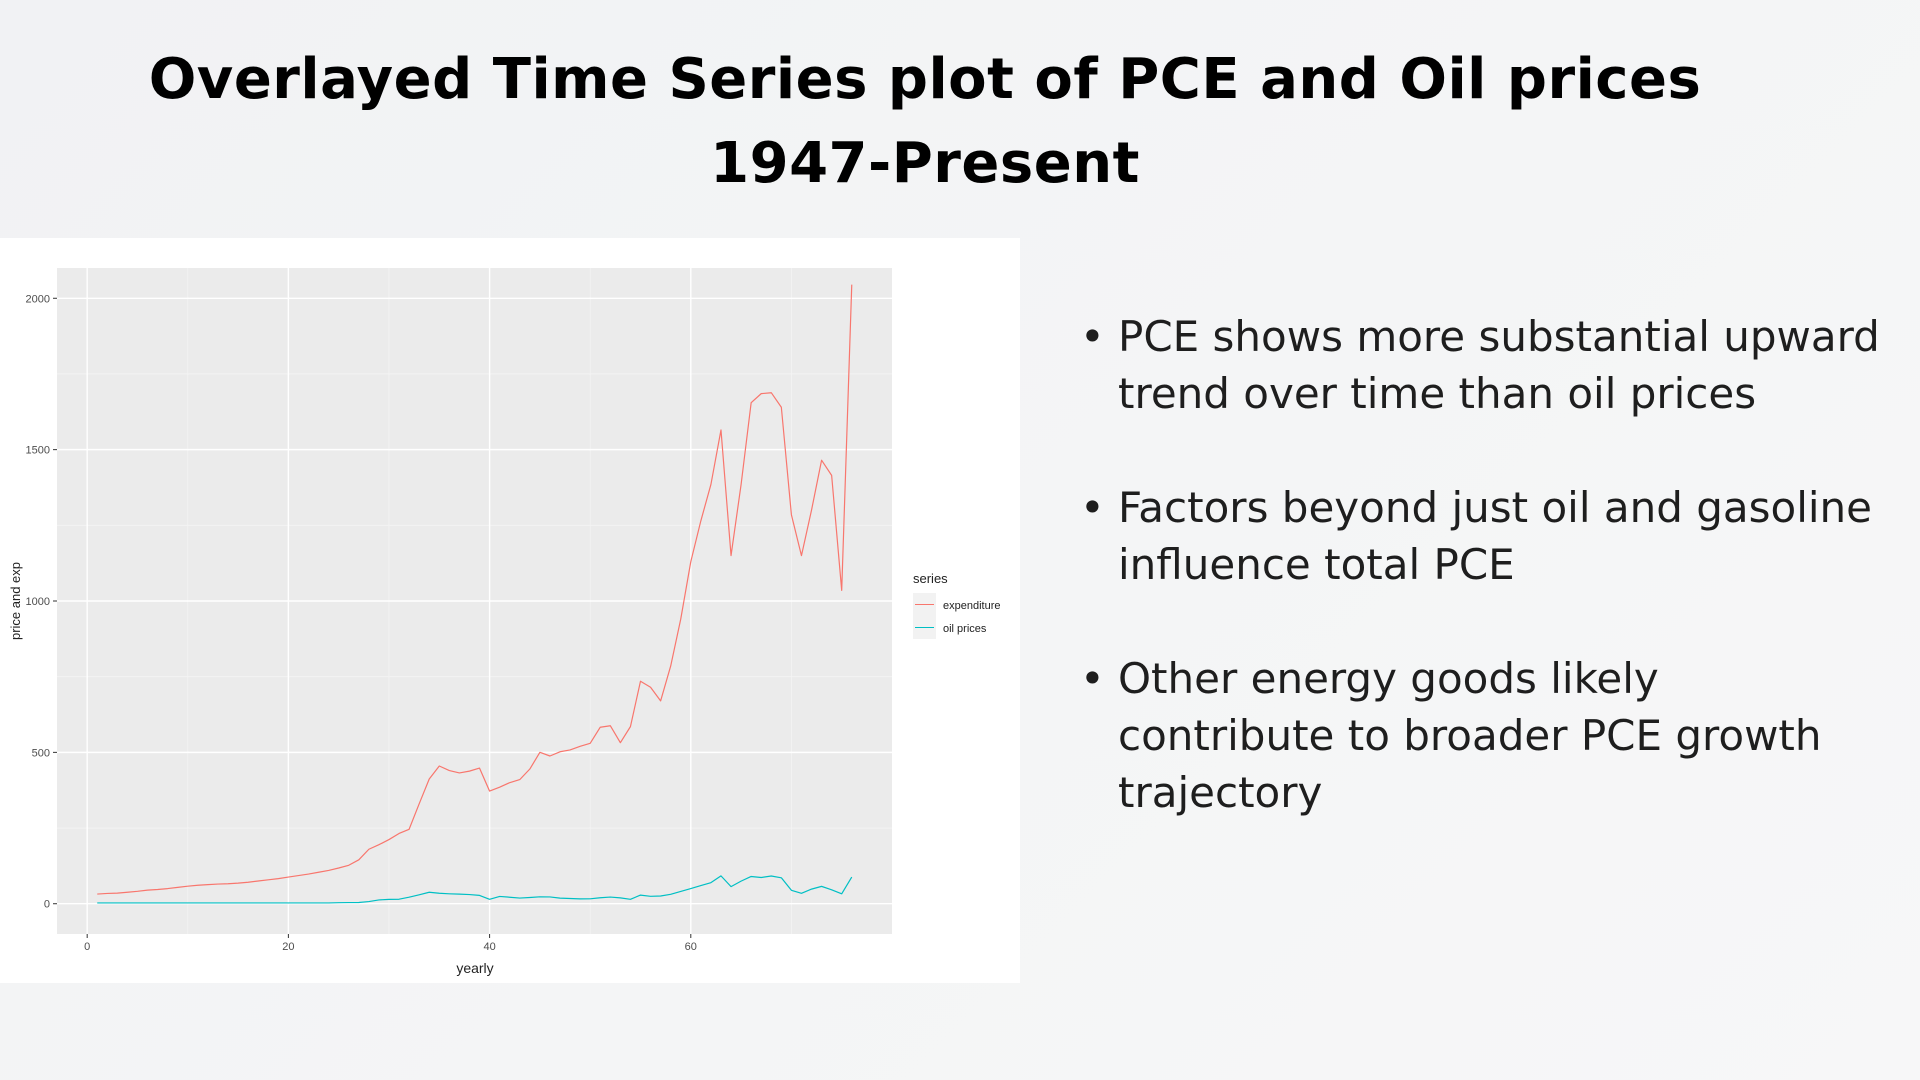 The image size is (1920, 1080). What do you see at coordinates (87, 947) in the screenshot?
I see `x-tick-label: 0` at bounding box center [87, 947].